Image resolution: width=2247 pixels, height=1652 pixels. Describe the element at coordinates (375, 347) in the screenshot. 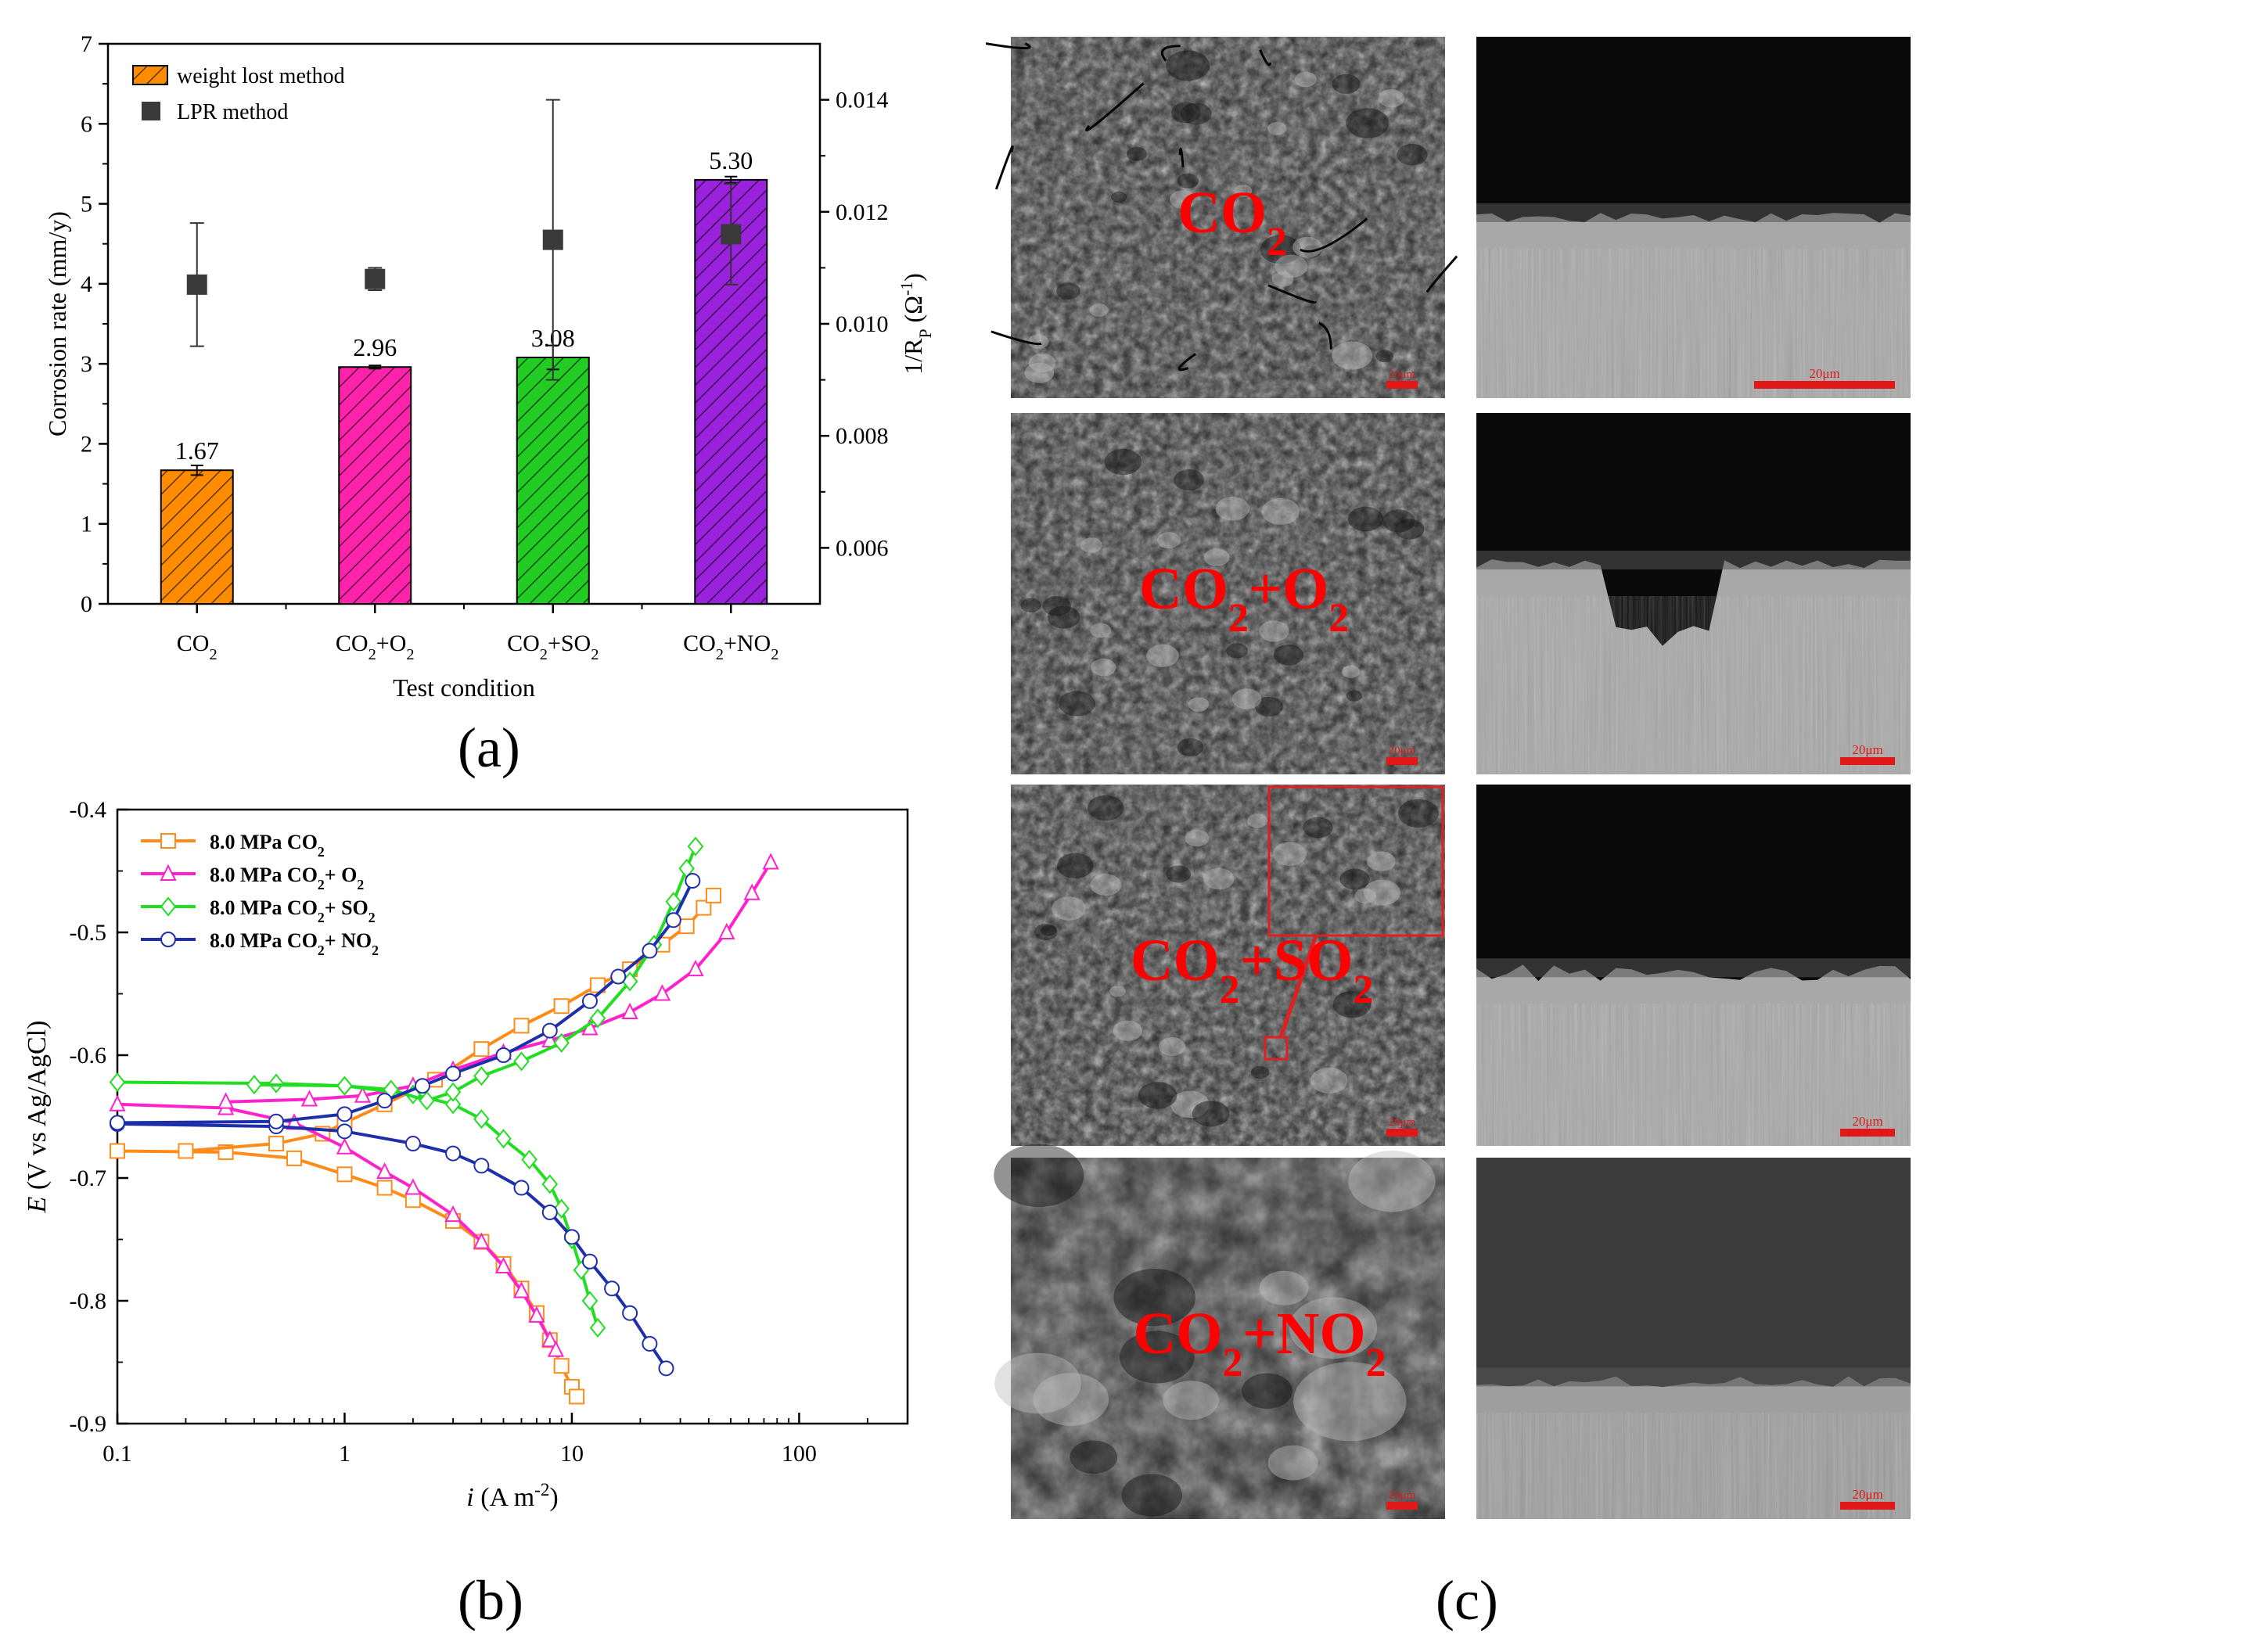

I see `bar-value-label: 2.96` at that location.